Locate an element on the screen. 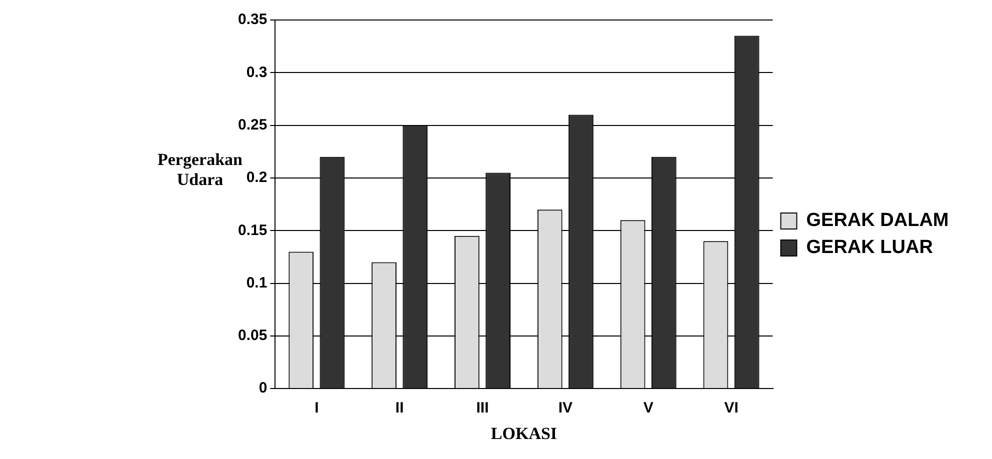  y-tick-label: 0 is located at coordinates (263, 388).